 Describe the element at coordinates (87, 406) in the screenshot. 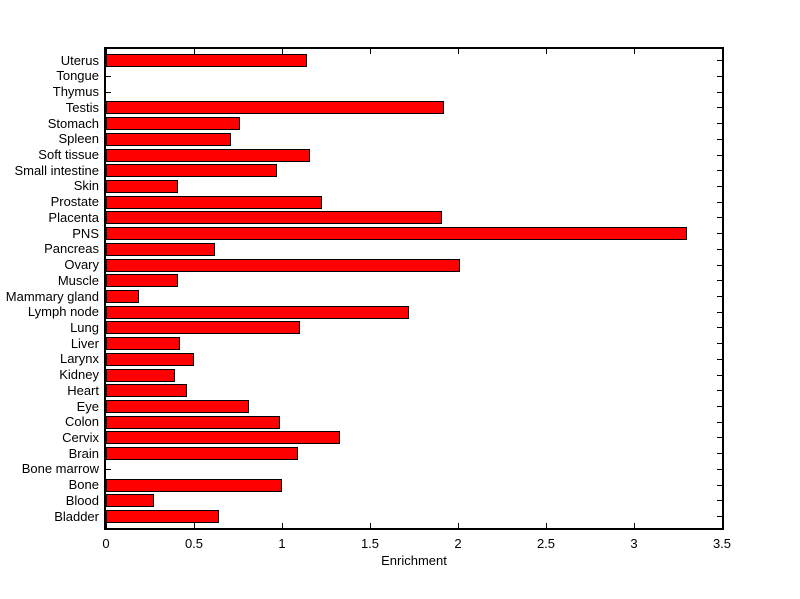

I see `category-label: Eye` at that location.